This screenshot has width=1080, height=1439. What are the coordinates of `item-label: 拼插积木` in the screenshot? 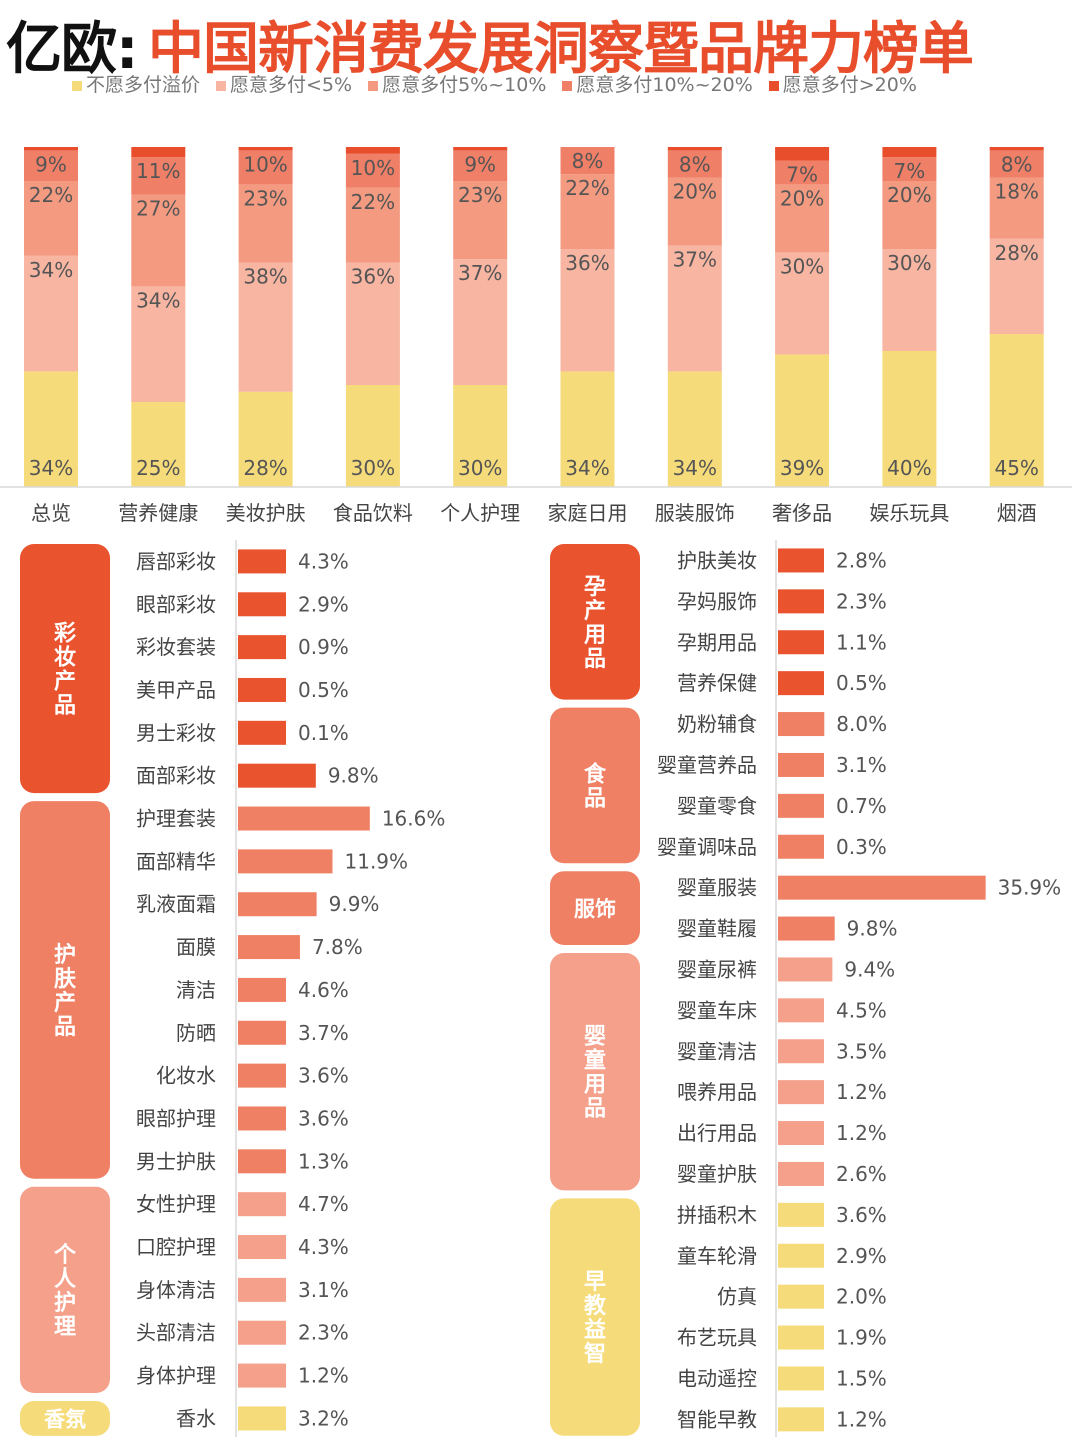 It's located at (717, 1215).